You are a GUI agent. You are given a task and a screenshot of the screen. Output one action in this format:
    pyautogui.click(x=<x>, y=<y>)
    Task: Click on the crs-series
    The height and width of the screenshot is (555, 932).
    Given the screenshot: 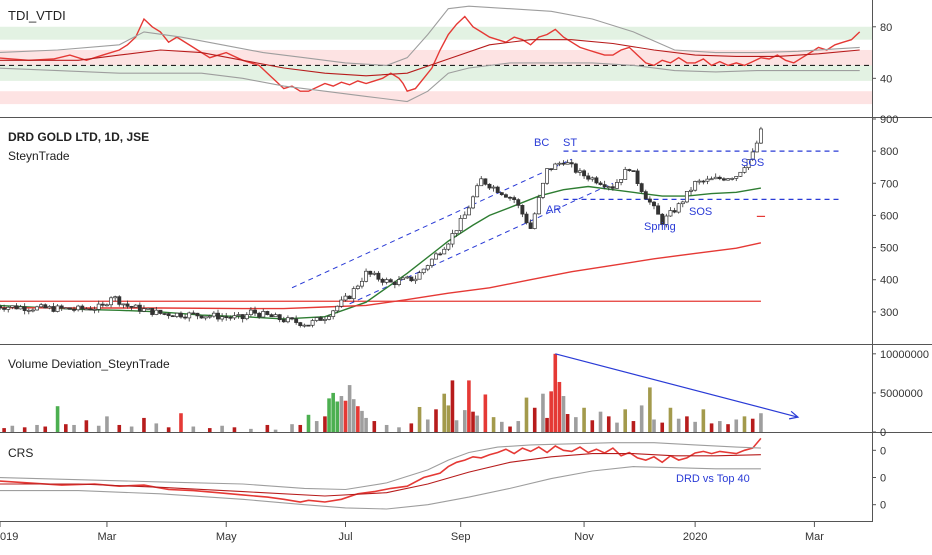 What is the action you would take?
    pyautogui.click(x=381, y=473)
    